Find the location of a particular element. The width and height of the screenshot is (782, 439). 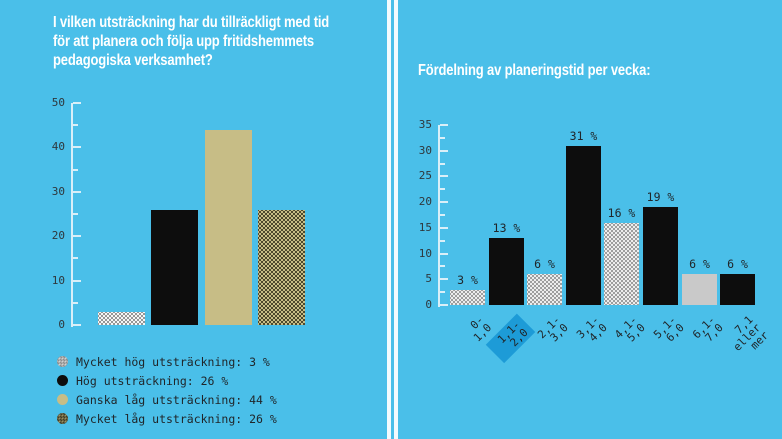

bar-value-label: 31 % is located at coordinates (583, 136).